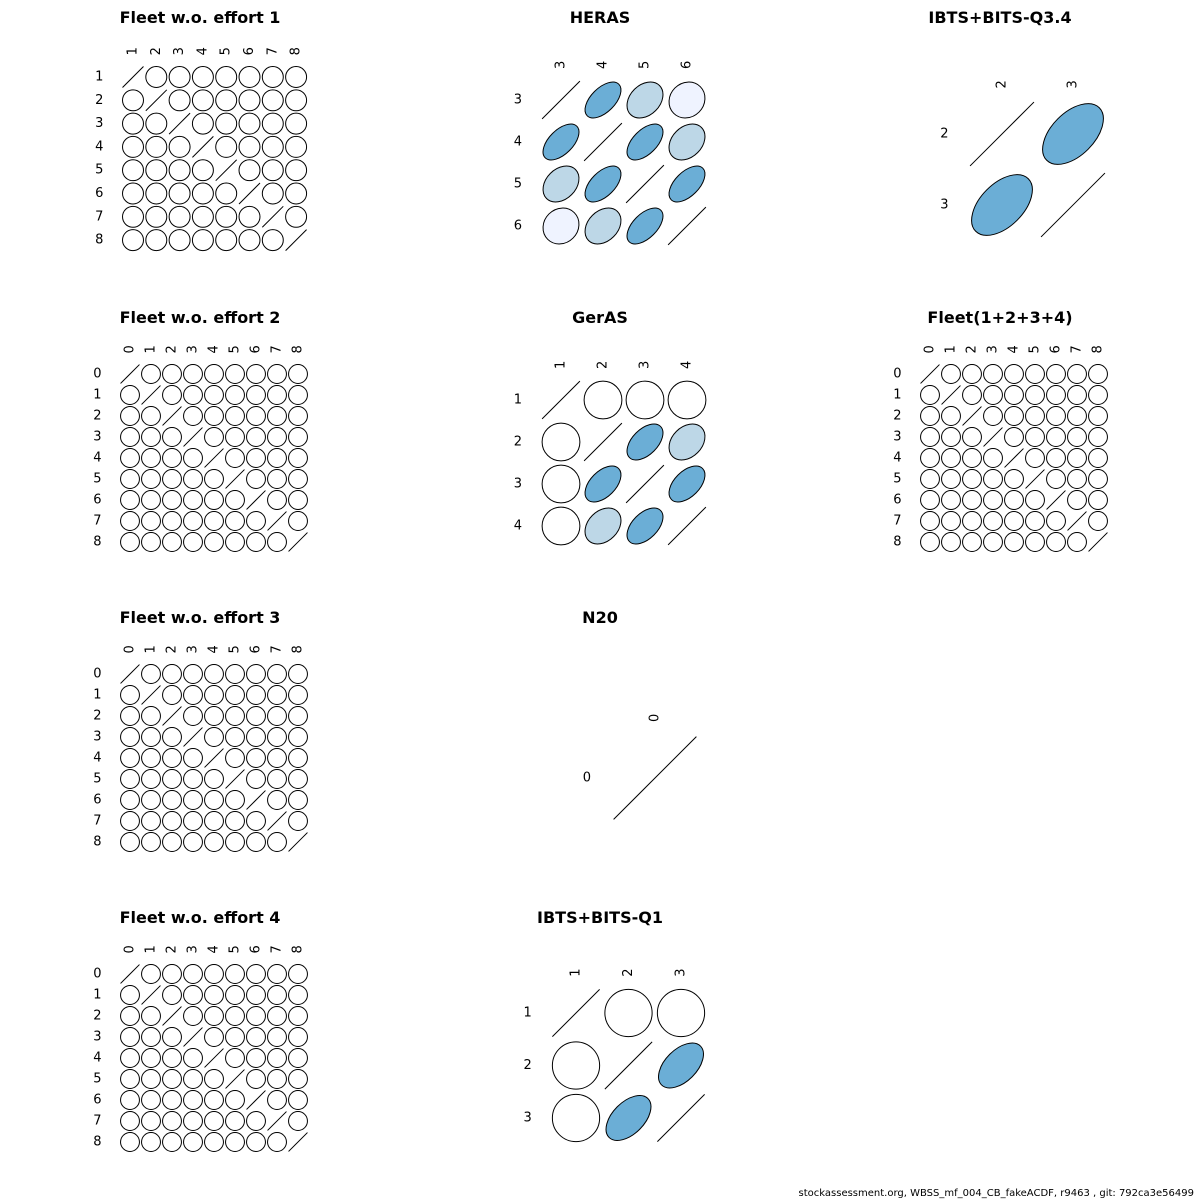 This screenshot has width=1200, height=1200. What do you see at coordinates (97, 1121) in the screenshot?
I see `row-tick-label: 7` at bounding box center [97, 1121].